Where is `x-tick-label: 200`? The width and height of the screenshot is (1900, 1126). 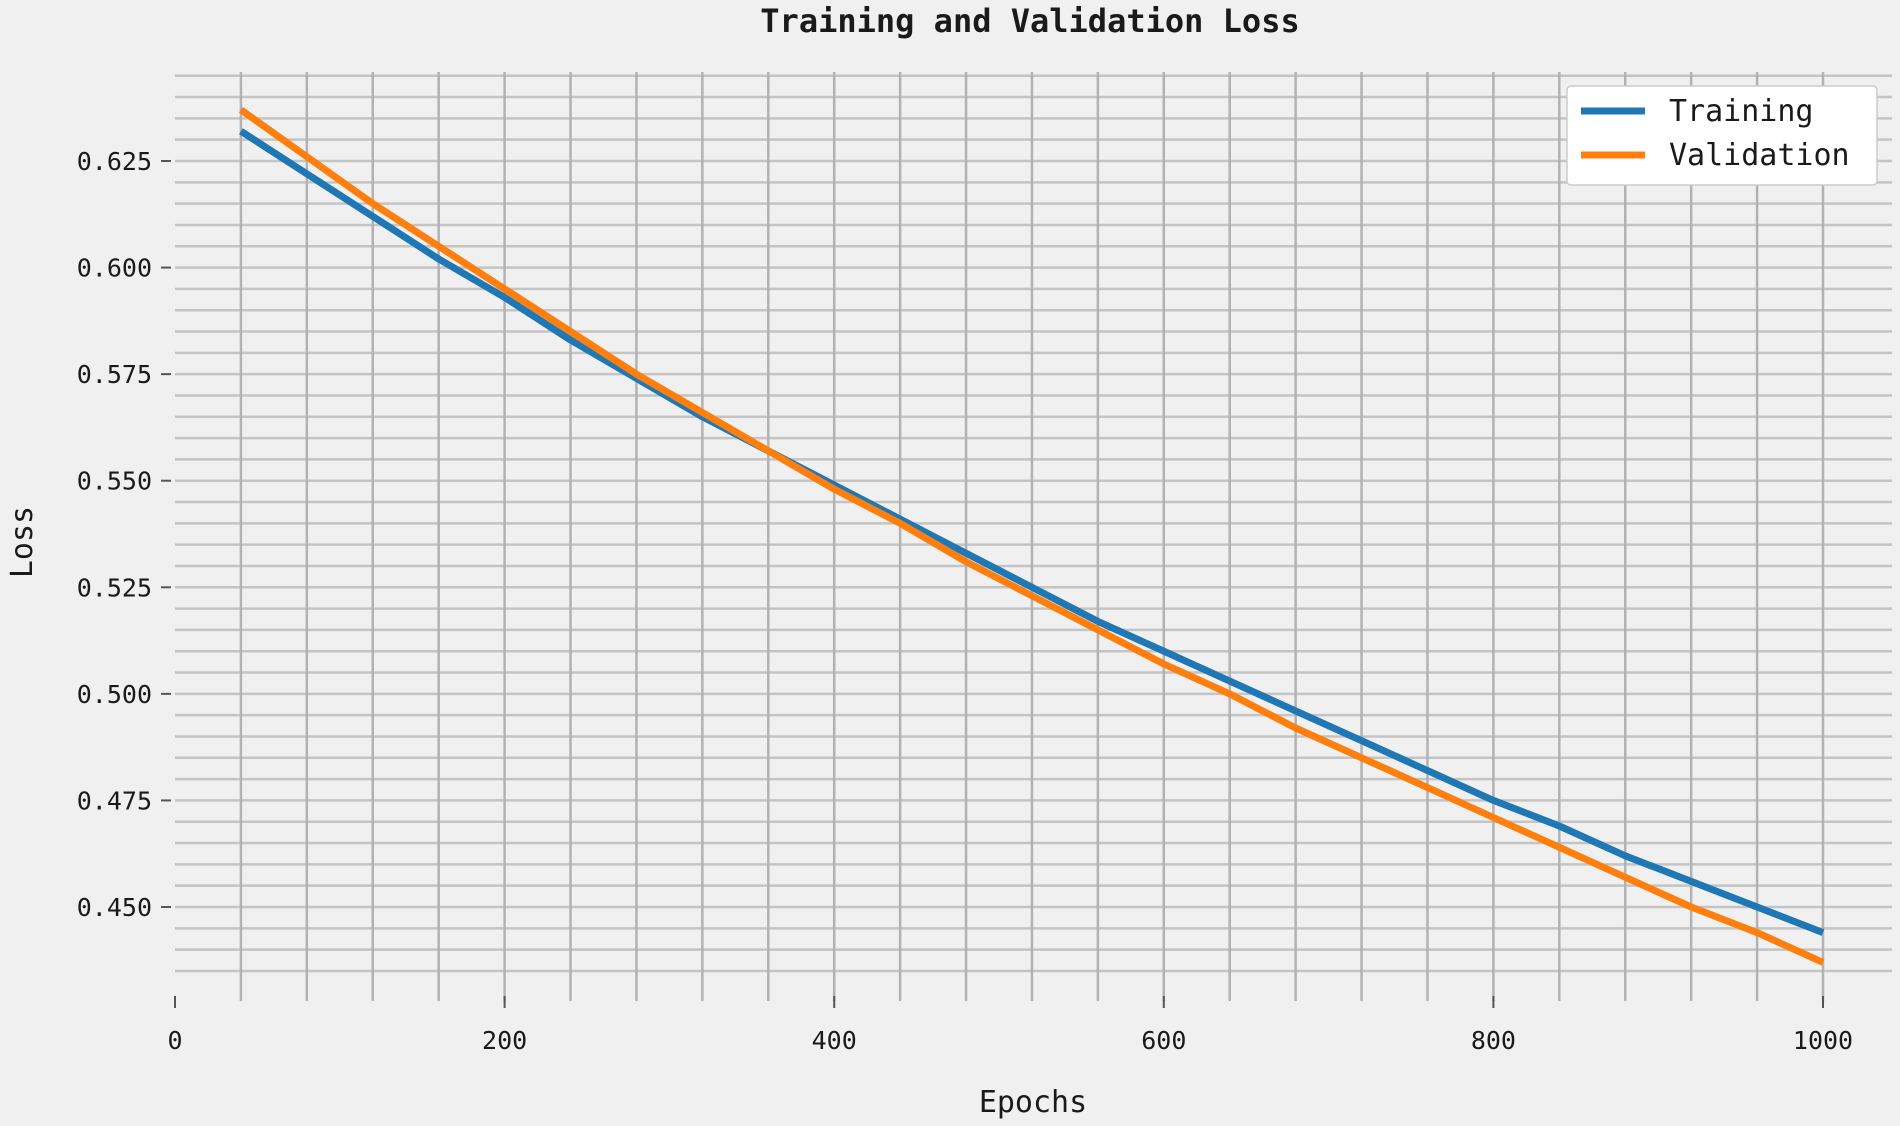
x-tick-label: 200 is located at coordinates (504, 1040).